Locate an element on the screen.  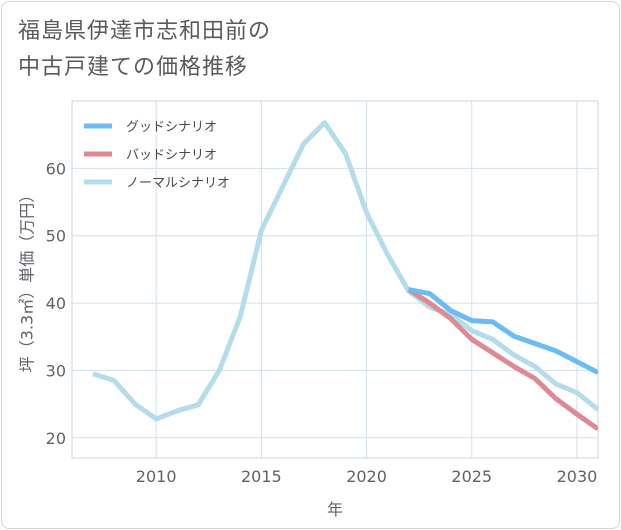
y-tick-label: 50 is located at coordinates (56, 236).